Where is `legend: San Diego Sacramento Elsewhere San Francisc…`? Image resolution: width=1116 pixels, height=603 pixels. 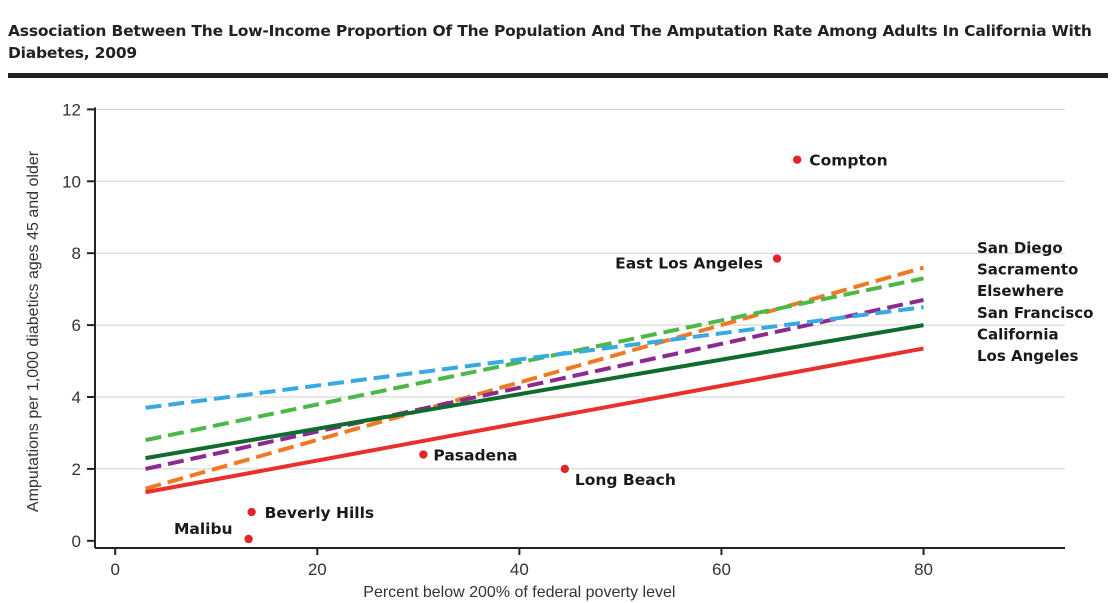 legend: San Diego Sacramento Elsewhere San Francisc… is located at coordinates (1035, 302).